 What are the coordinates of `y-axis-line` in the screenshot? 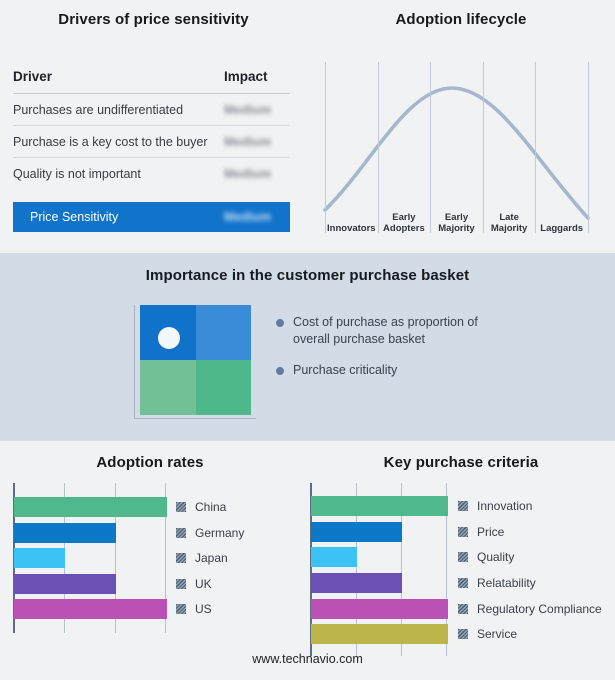 It's located at (311, 569).